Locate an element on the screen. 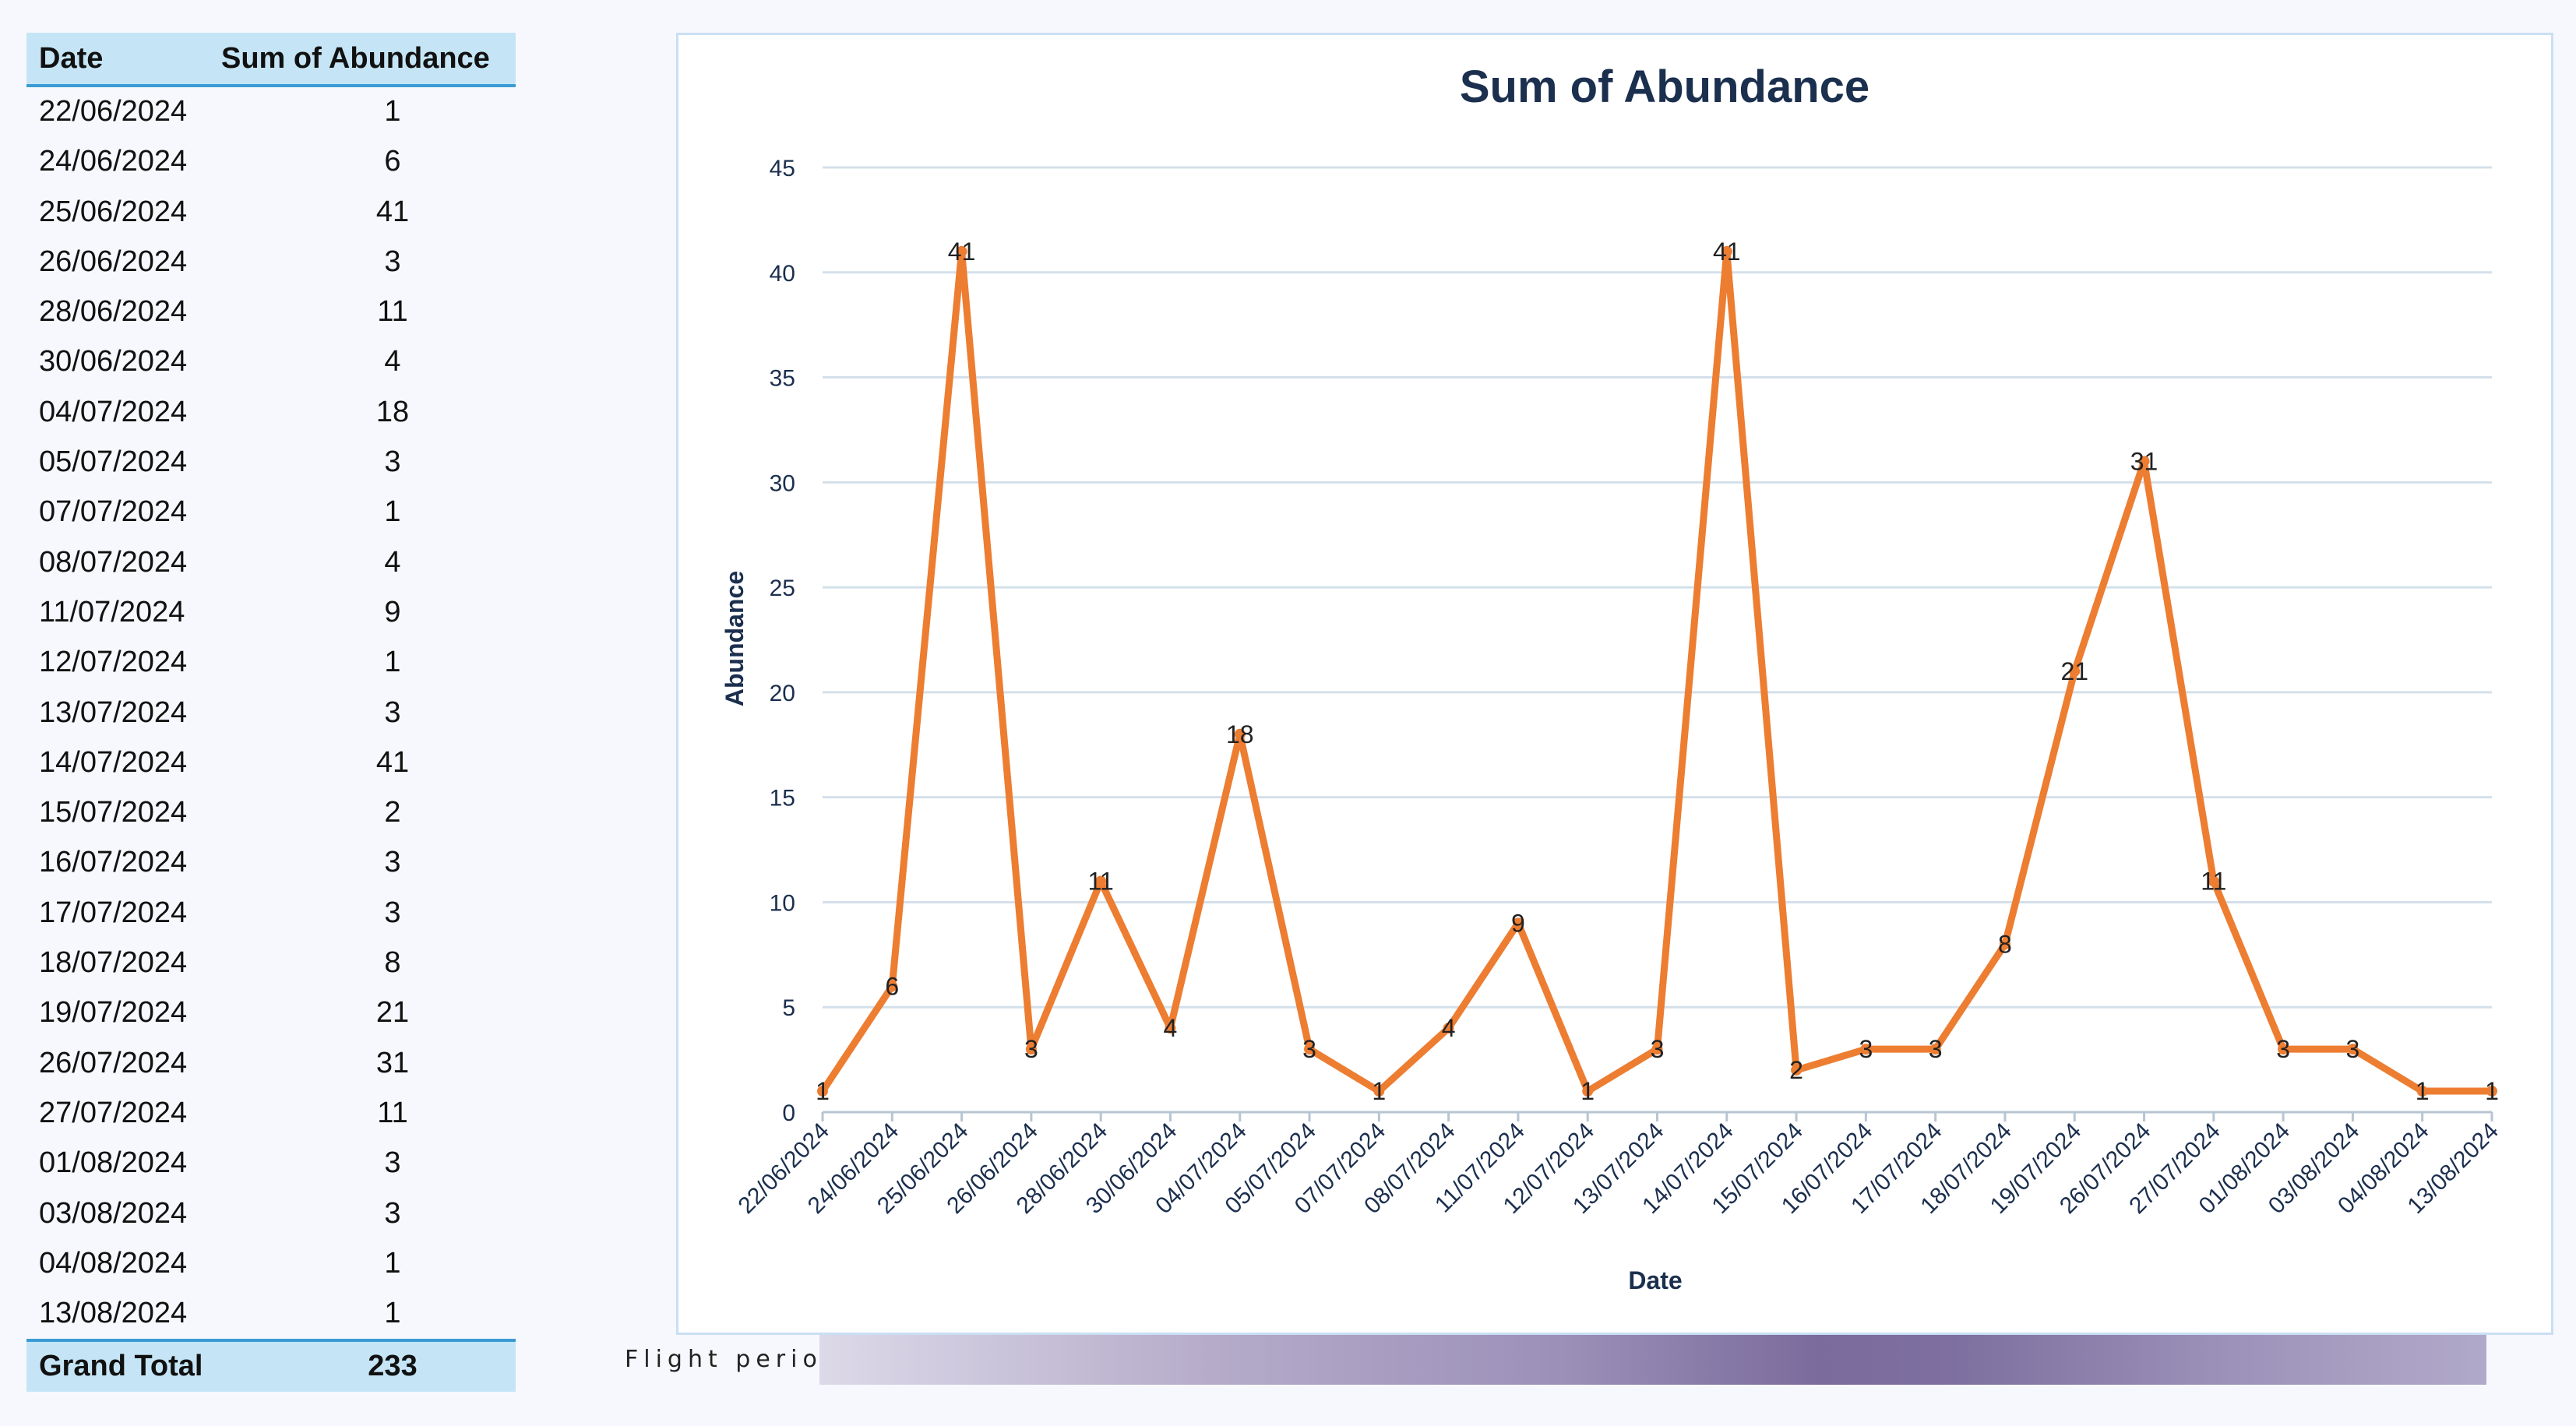  row-date: 19/07/2024 is located at coordinates (113, 1013).